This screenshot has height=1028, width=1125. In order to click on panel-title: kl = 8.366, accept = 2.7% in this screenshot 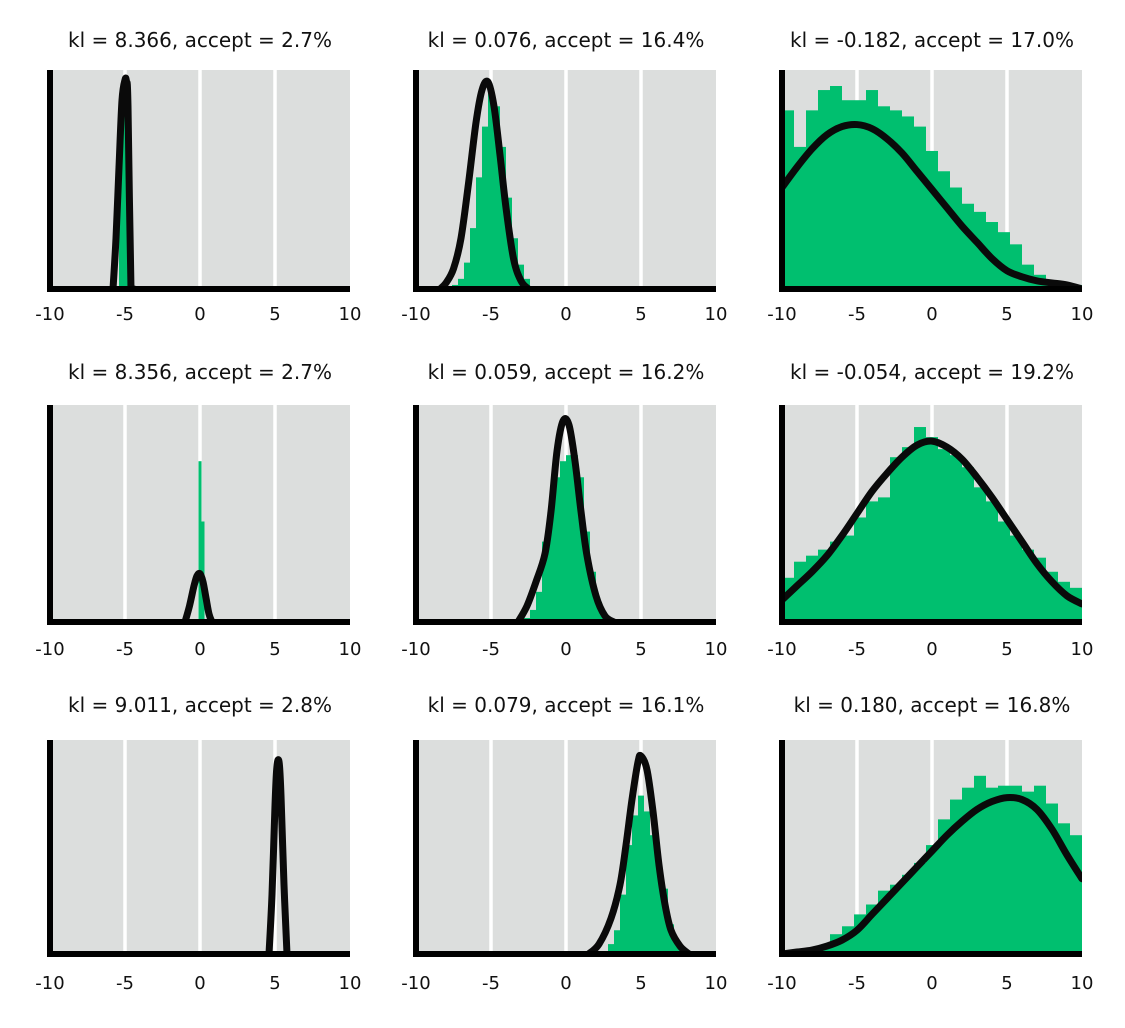, I will do `click(200, 40)`.